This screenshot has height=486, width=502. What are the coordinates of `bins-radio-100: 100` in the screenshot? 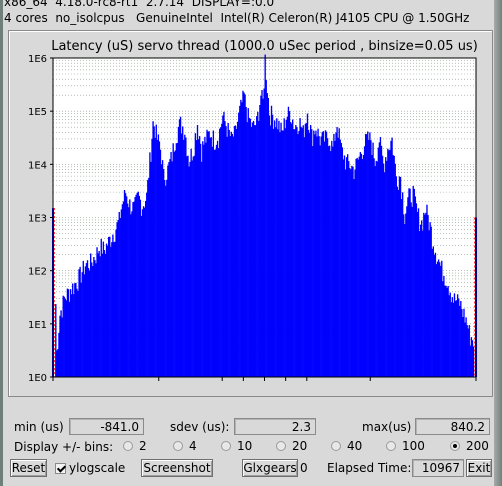 It's located at (405, 446).